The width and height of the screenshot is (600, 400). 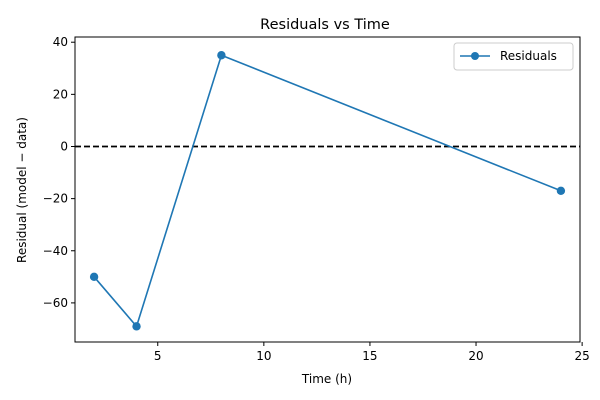 What do you see at coordinates (55, 199) in the screenshot?
I see `y-tick-label: −20` at bounding box center [55, 199].